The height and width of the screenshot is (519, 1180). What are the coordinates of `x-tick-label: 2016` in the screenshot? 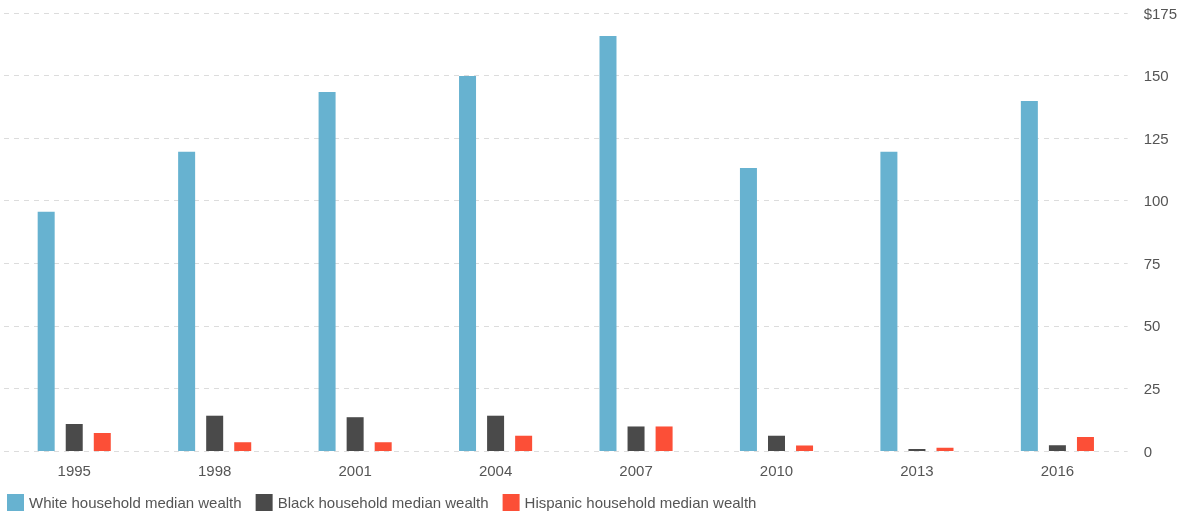 It's located at (1057, 470).